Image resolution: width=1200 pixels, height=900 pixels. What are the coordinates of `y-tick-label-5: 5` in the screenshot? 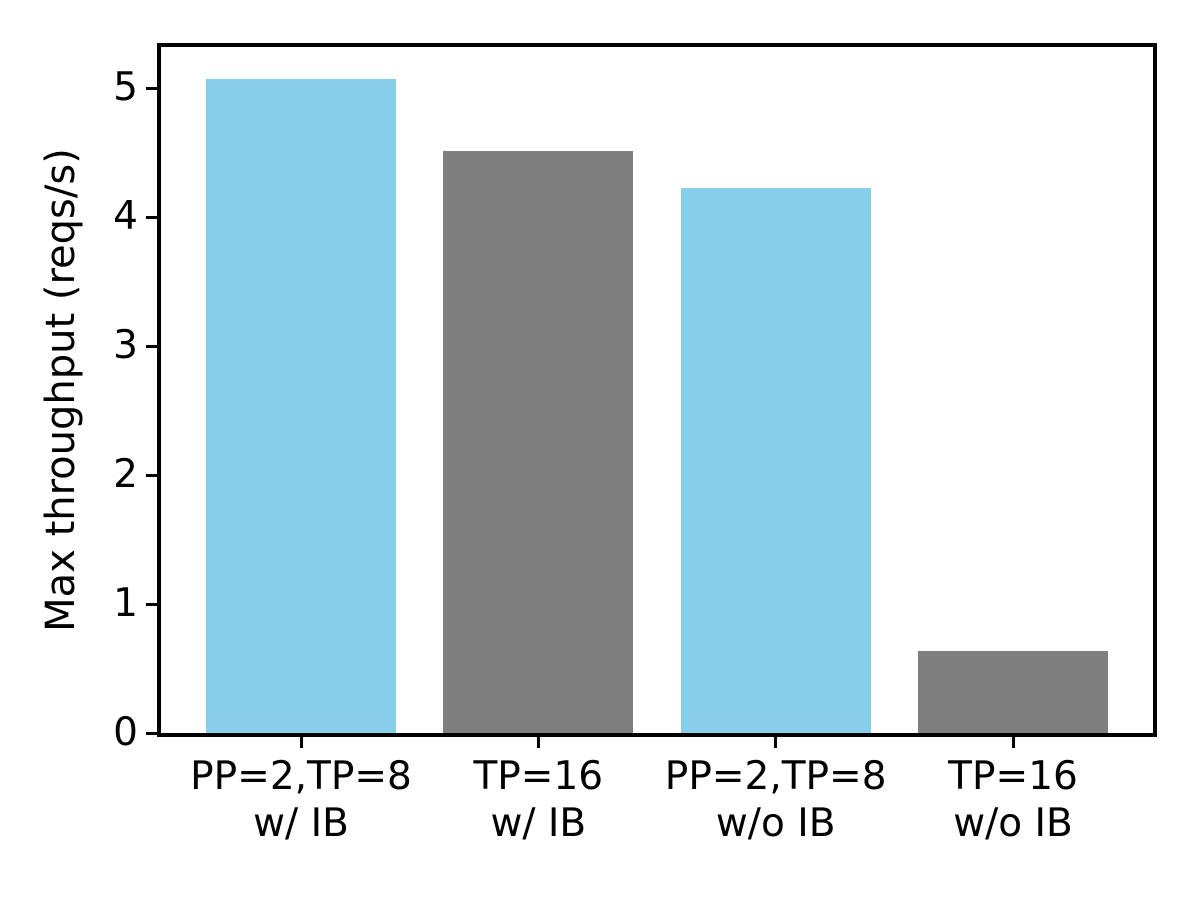 It's located at (125, 88).